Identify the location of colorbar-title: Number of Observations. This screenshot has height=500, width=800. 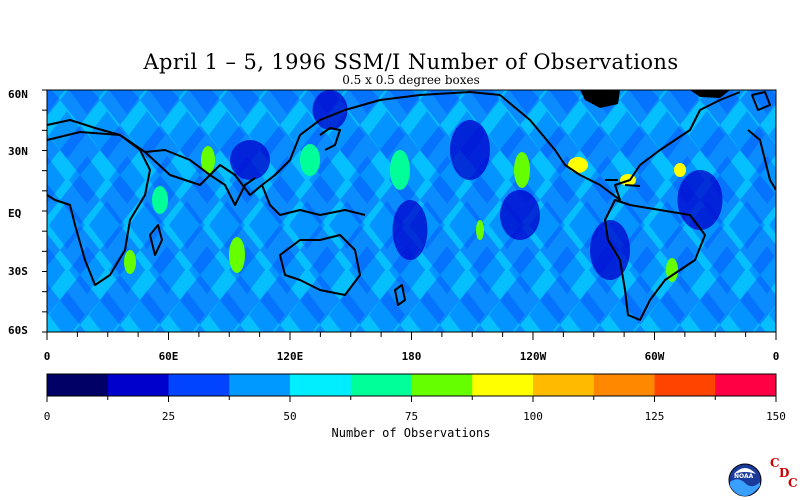
(411, 433).